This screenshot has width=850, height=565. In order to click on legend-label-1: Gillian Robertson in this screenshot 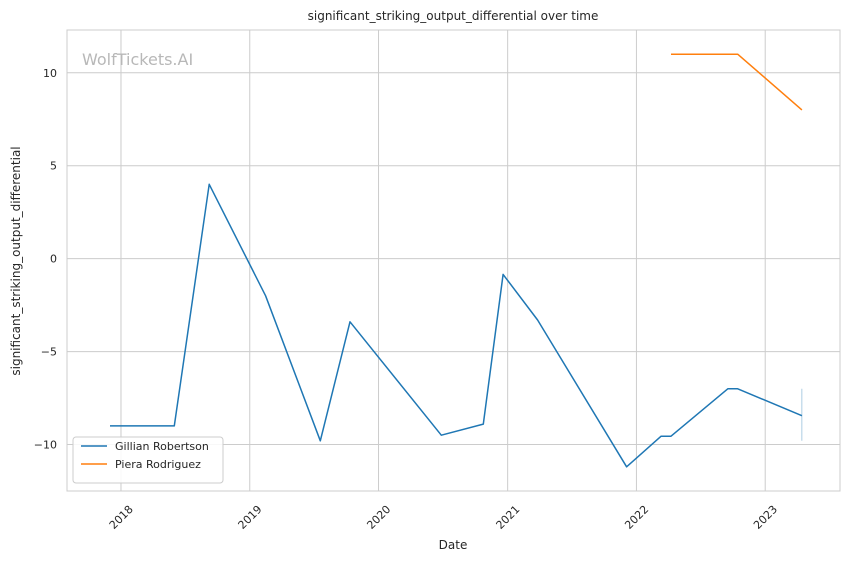, I will do `click(162, 446)`.